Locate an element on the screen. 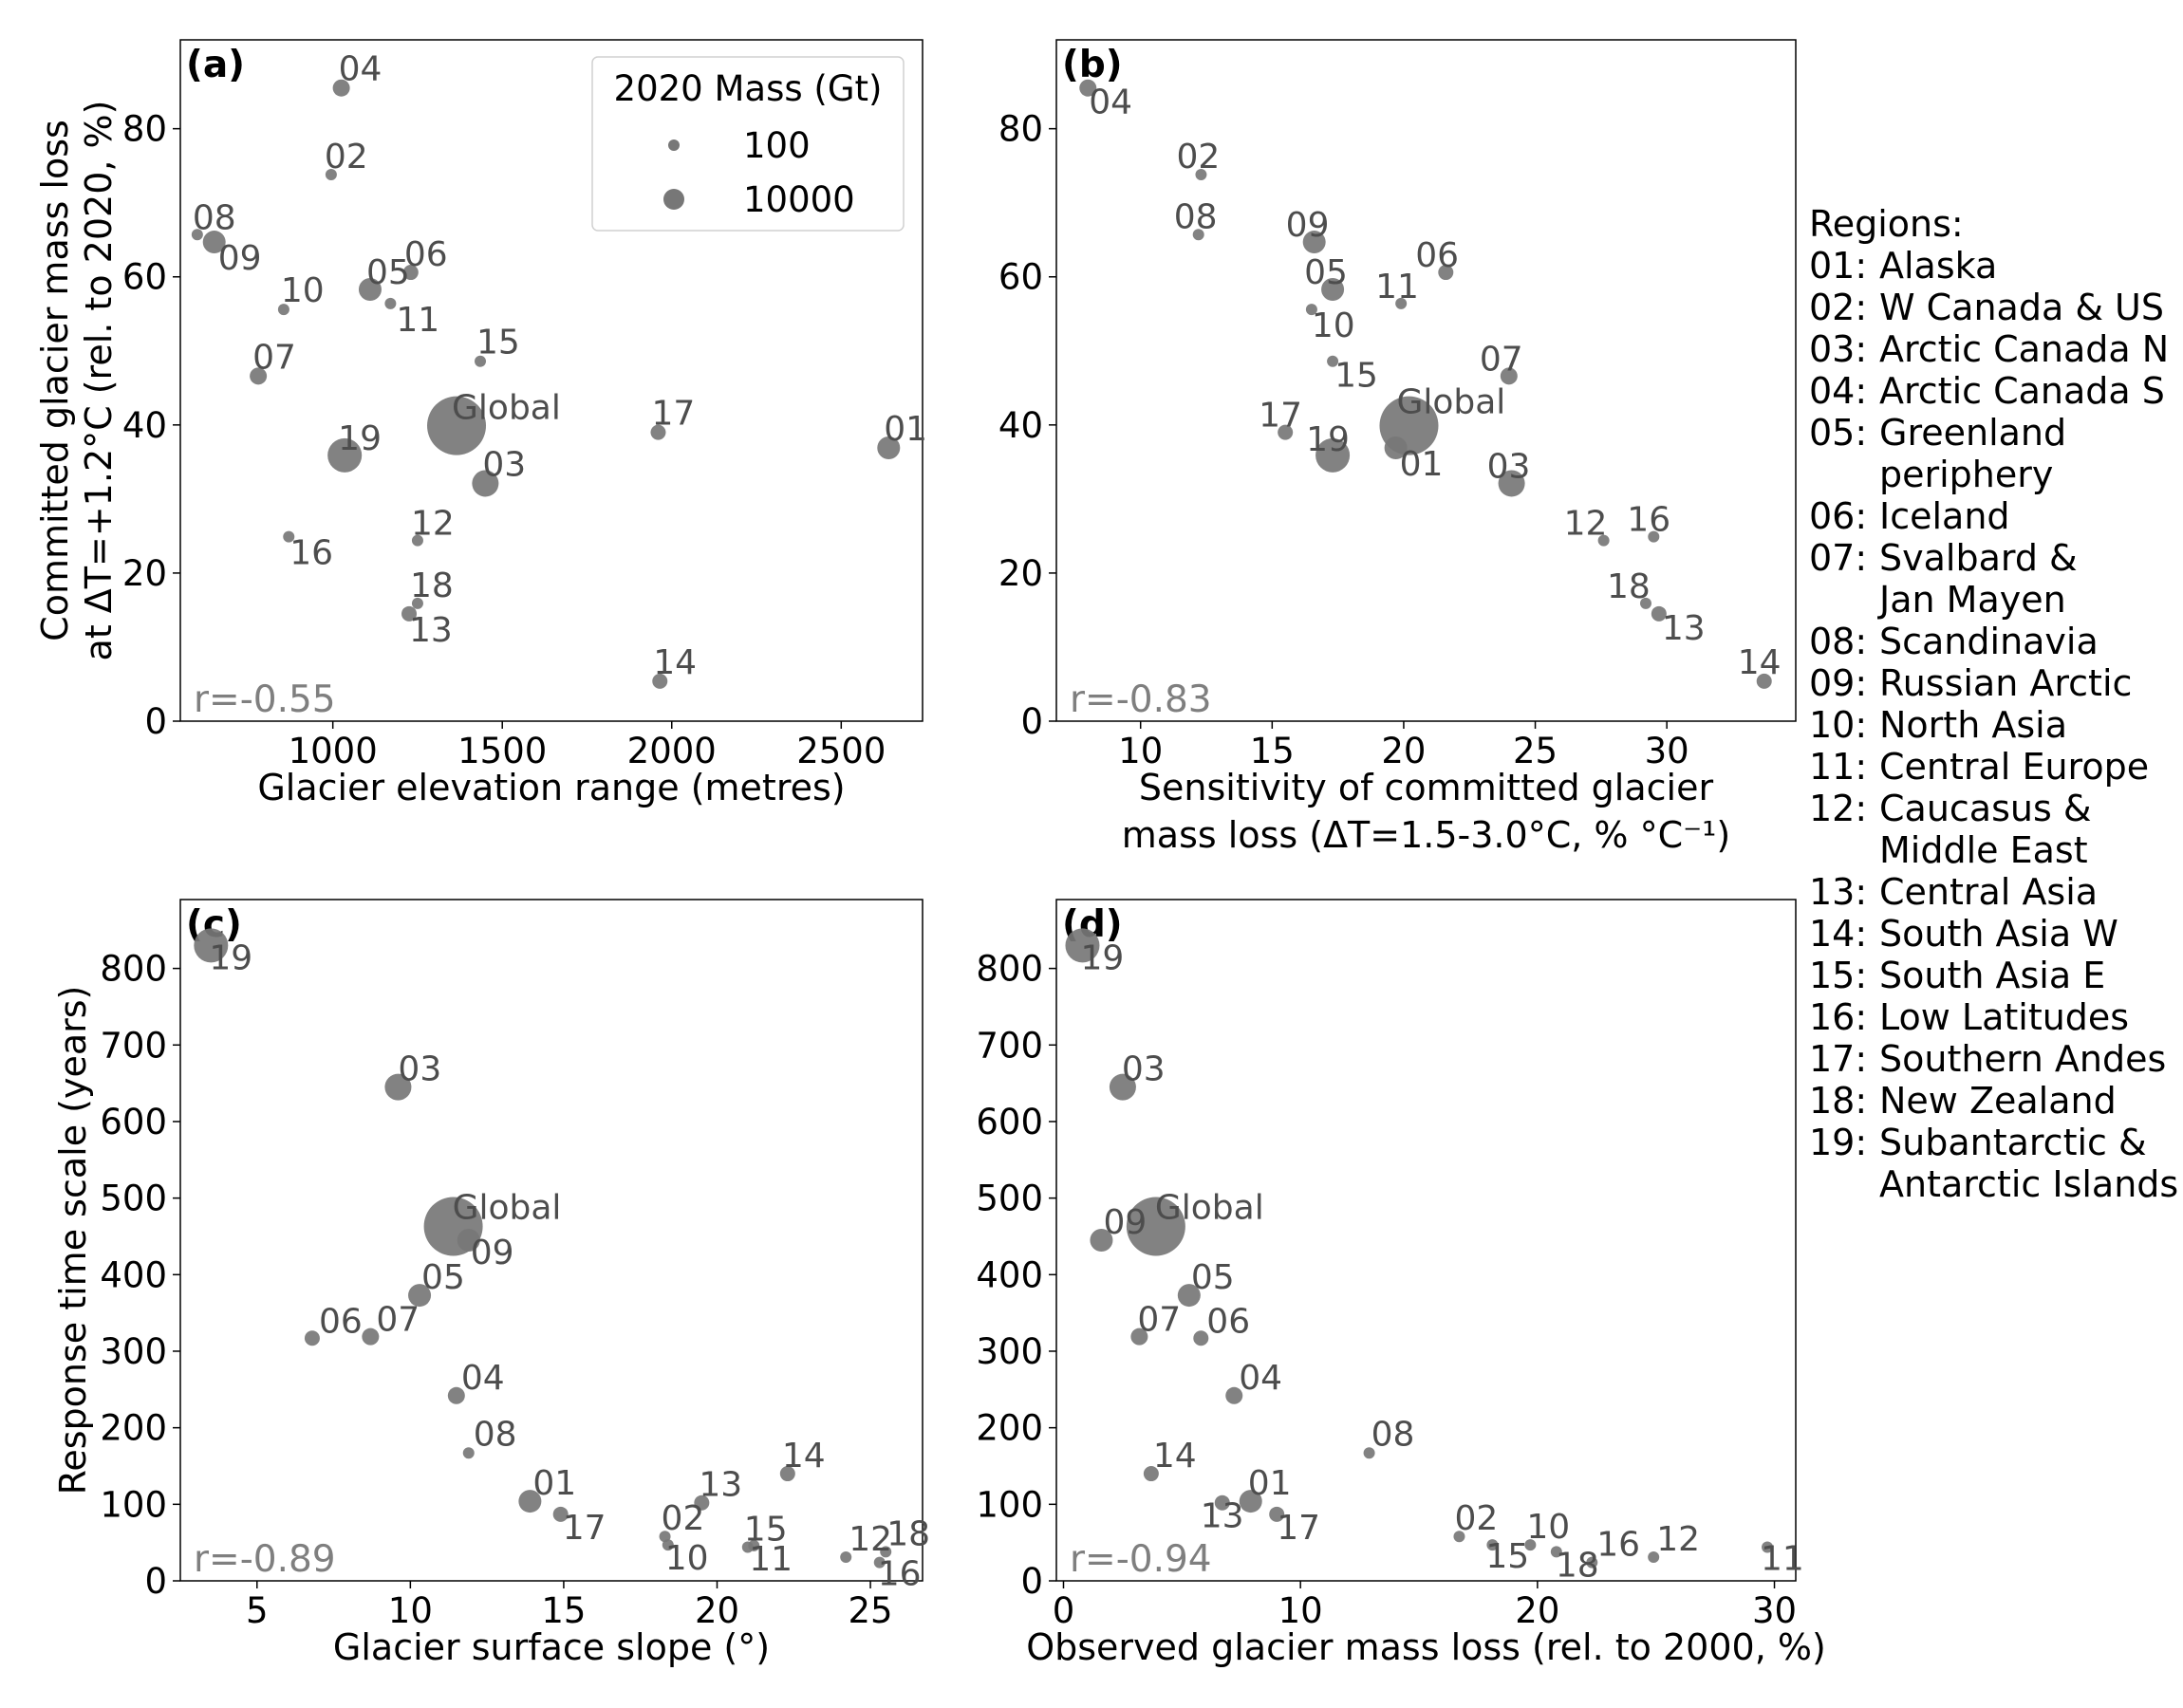 This screenshot has width=2183, height=1708. region-name: Arctic Canada N is located at coordinates (2024, 349).